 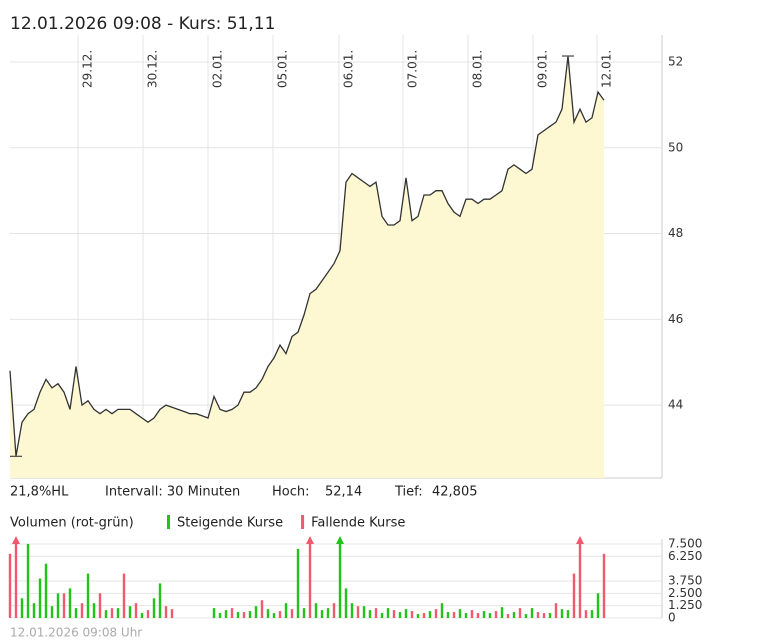 What do you see at coordinates (543, 69) in the screenshot?
I see `x-tick-label: 09.01.` at bounding box center [543, 69].